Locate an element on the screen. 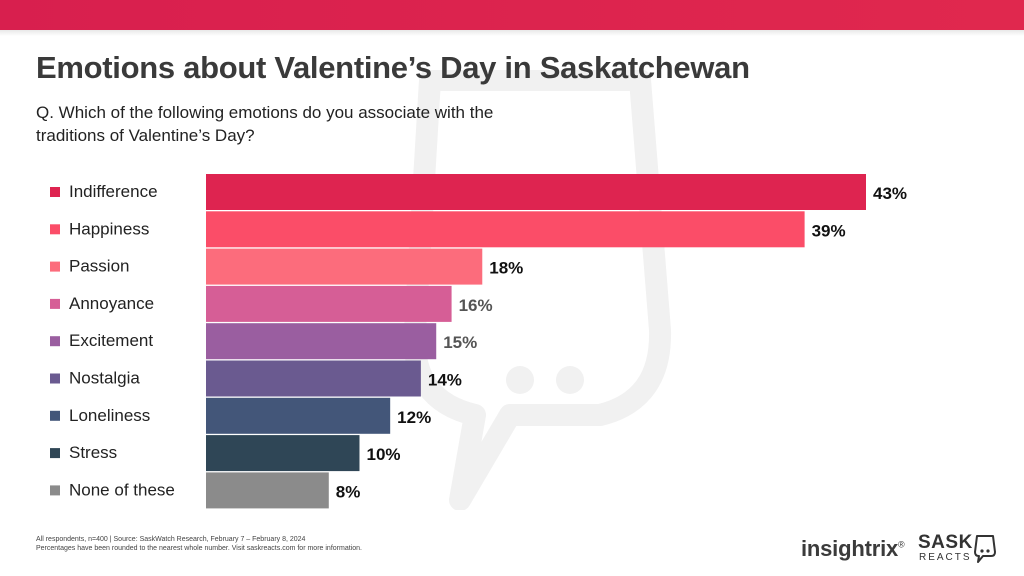 The height and width of the screenshot is (576, 1024). value-label: 43% is located at coordinates (890, 193).